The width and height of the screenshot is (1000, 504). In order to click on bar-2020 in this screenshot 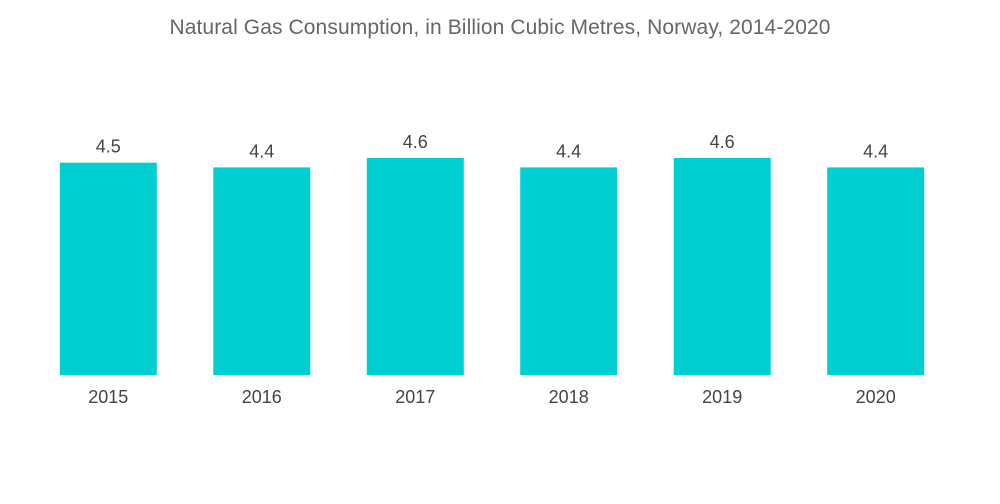, I will do `click(876, 271)`.